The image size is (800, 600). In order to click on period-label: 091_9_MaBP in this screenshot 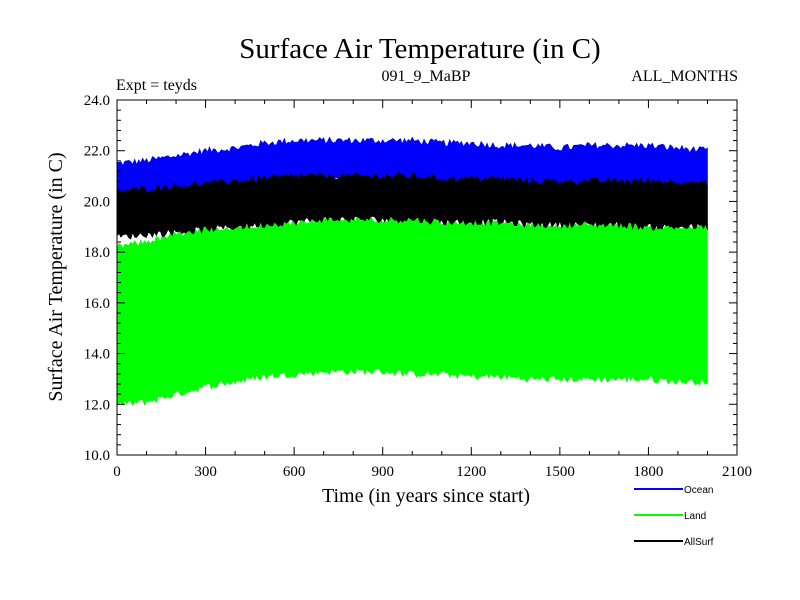, I will do `click(426, 76)`.